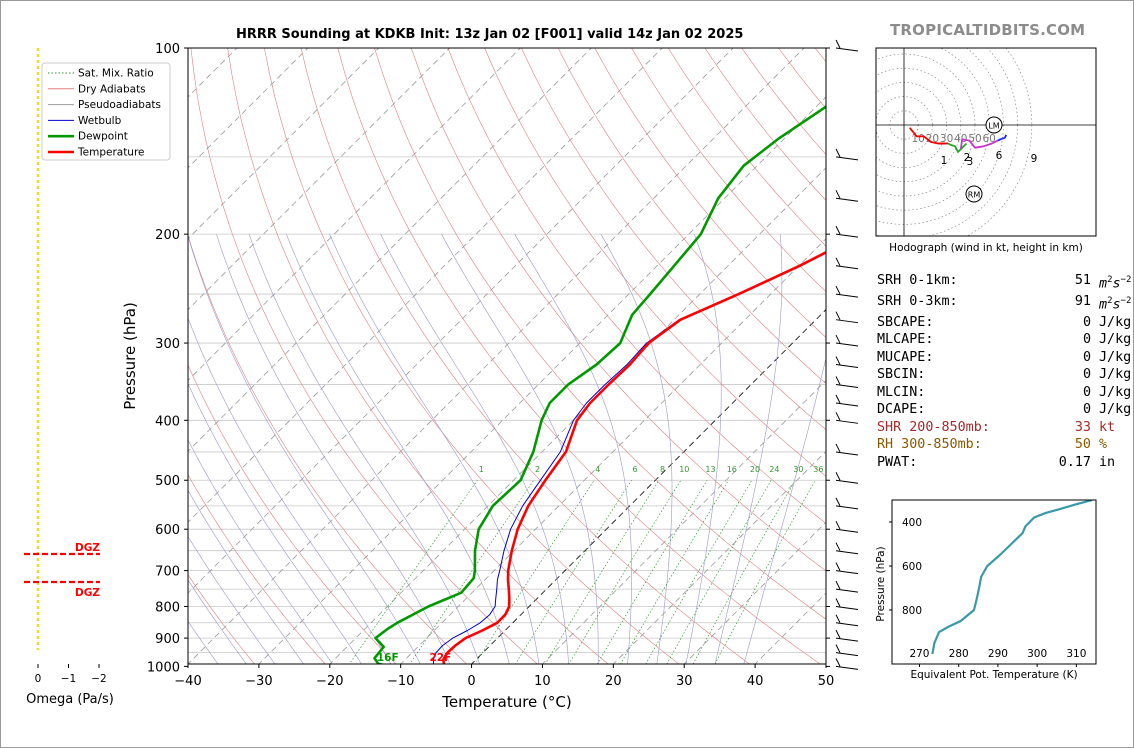 This screenshot has width=1134, height=748. I want to click on ring-label: 20, so click(932, 139).